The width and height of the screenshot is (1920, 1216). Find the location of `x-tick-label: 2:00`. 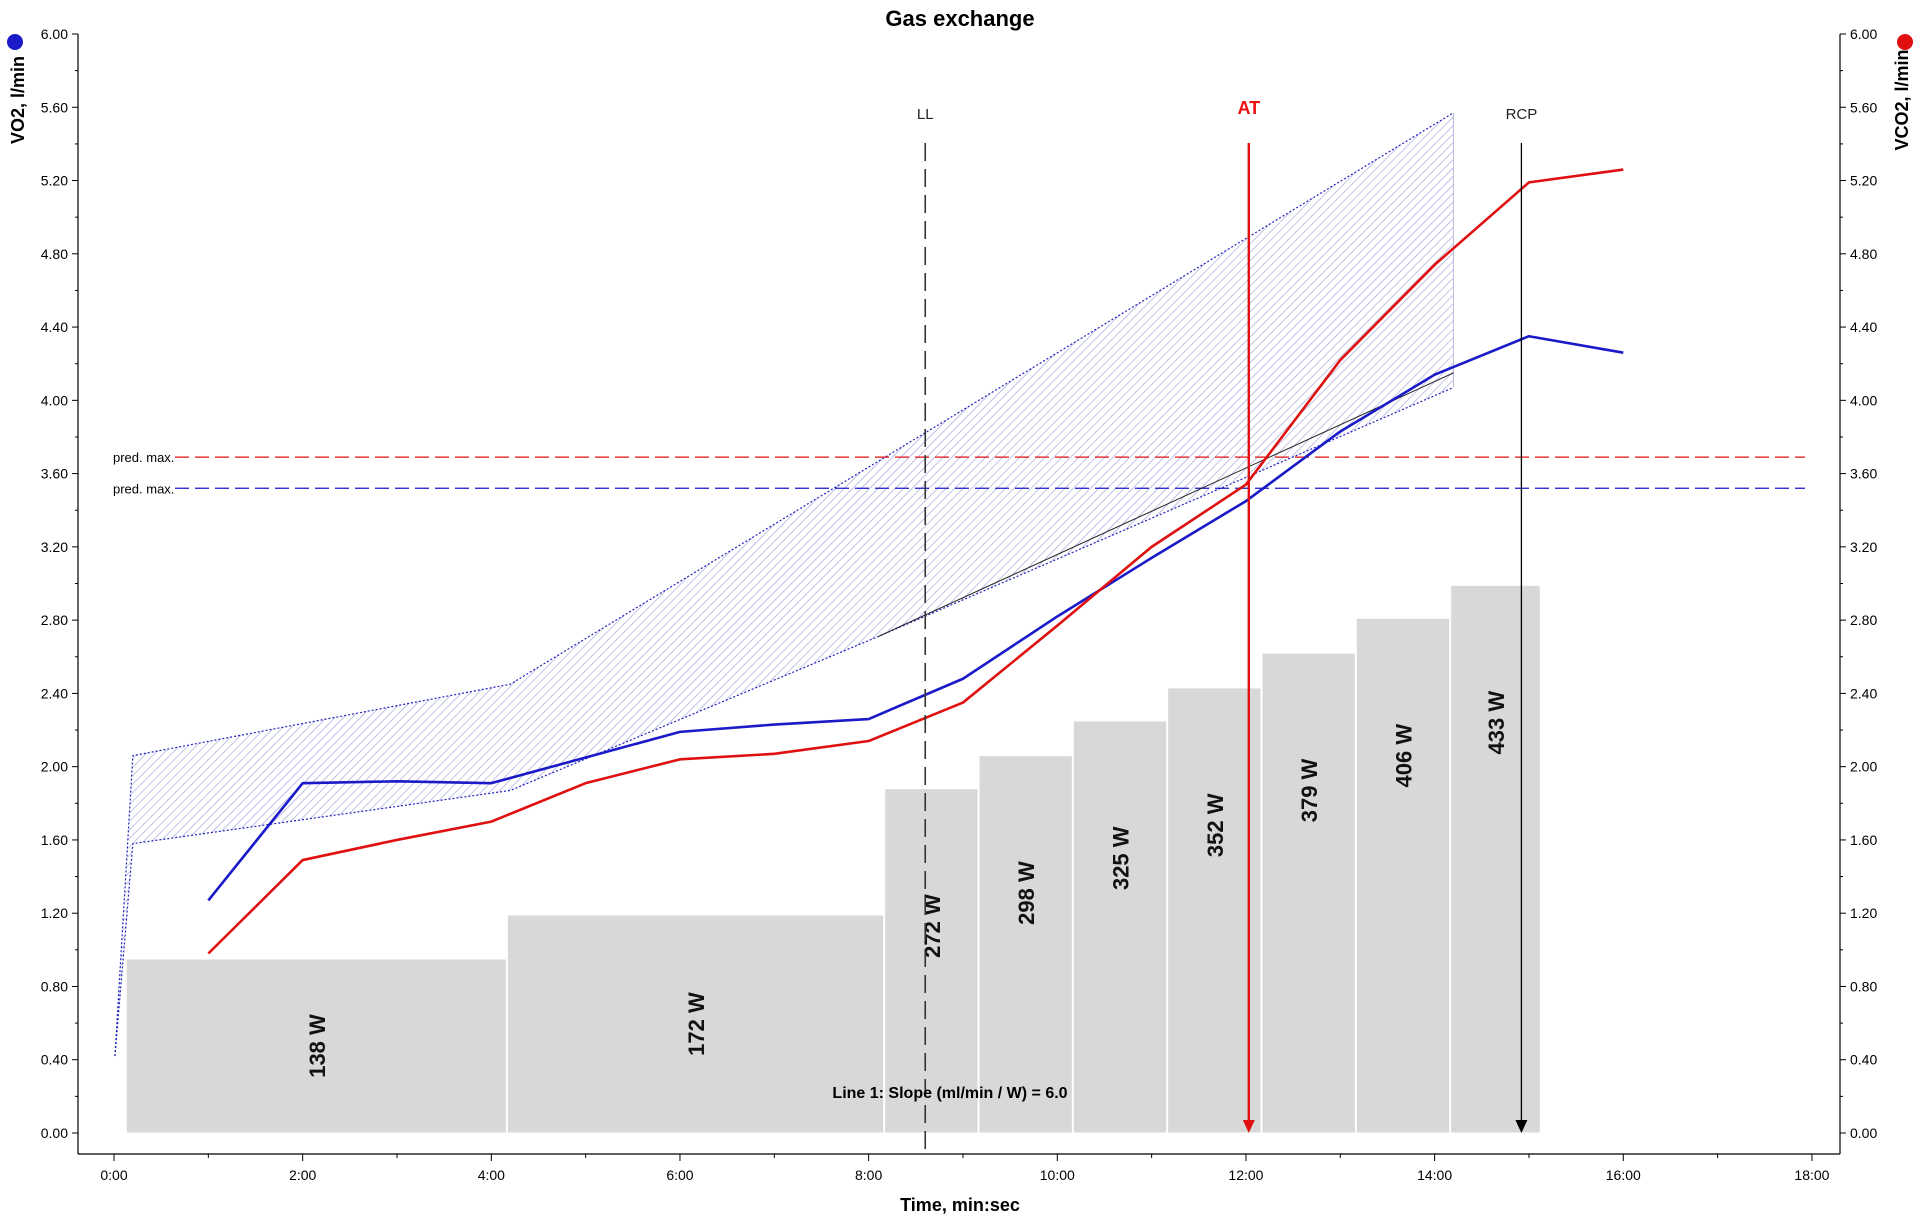

x-tick-label: 2:00 is located at coordinates (302, 1175).